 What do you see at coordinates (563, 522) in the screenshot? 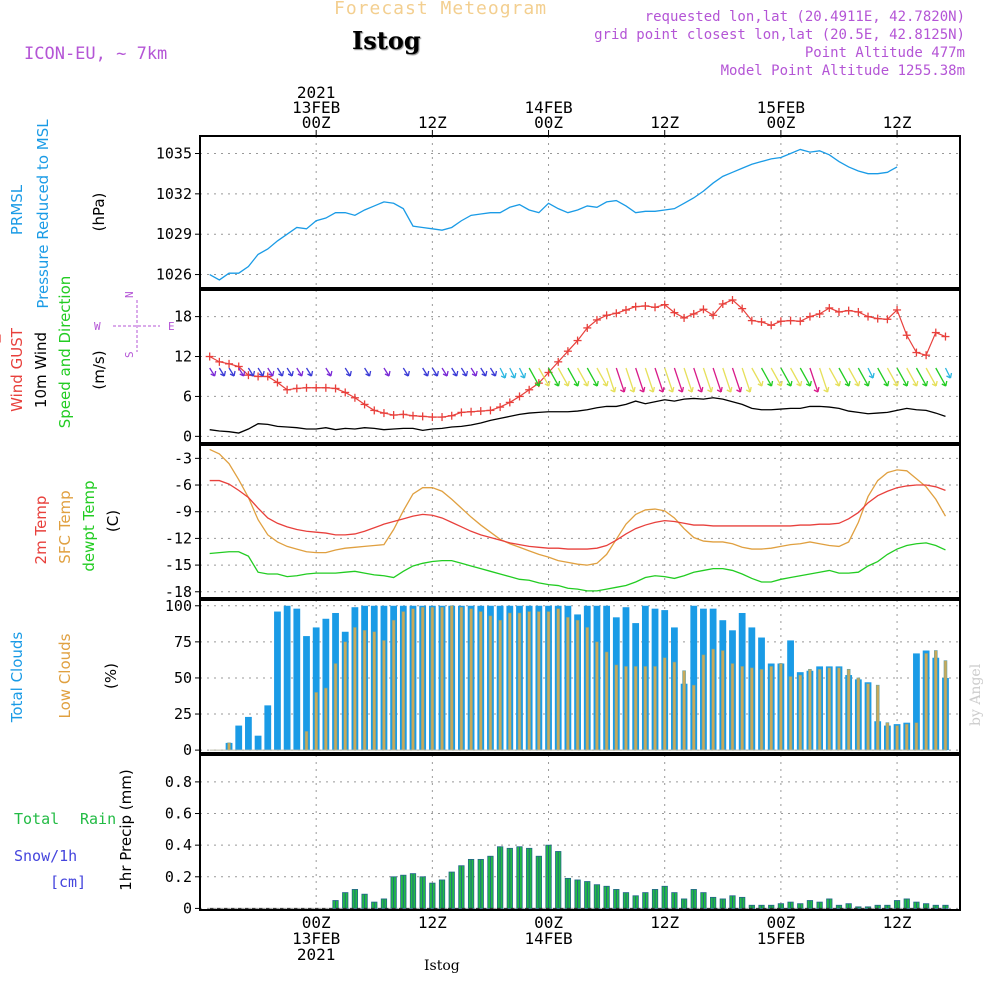
I see `panel-temperature: -18 -15 -12 -9 -6 -3` at bounding box center [563, 522].